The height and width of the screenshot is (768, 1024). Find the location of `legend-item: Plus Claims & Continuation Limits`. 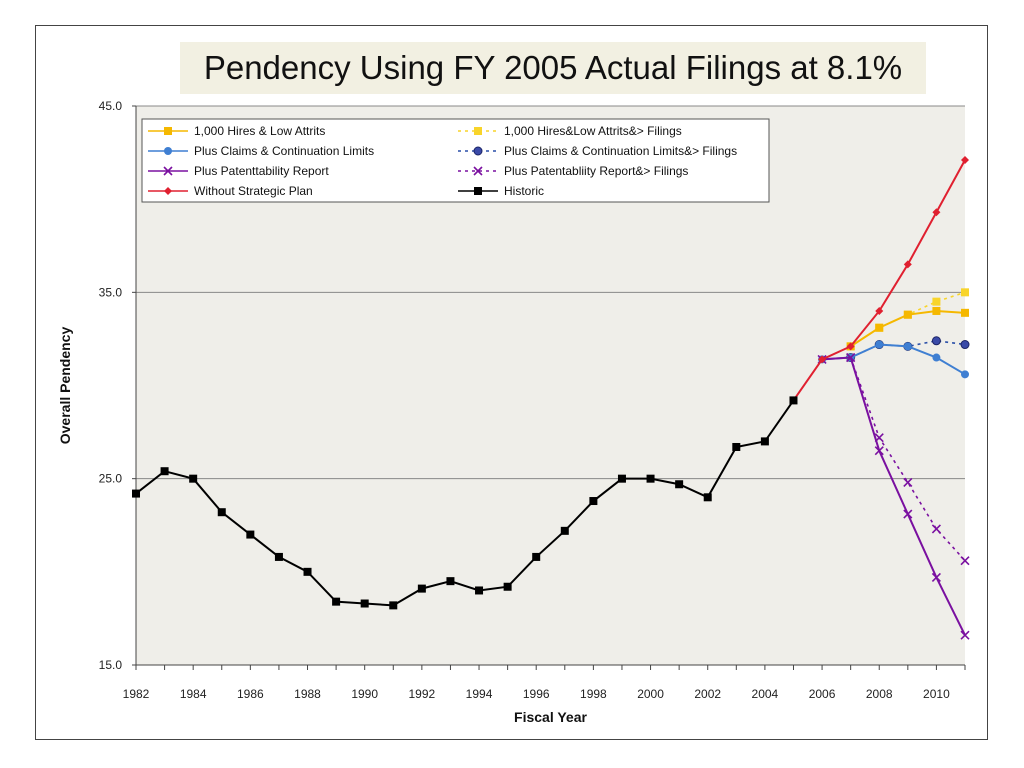

legend-item: Plus Claims & Continuation Limits is located at coordinates (261, 151).